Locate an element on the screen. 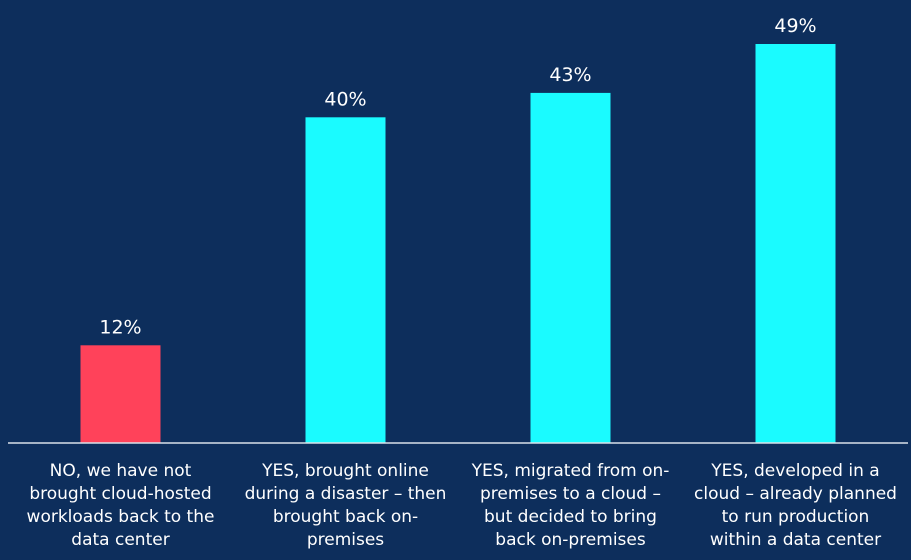 The height and width of the screenshot is (560, 911). category-label-line: premises to a cloud – is located at coordinates (570, 494).